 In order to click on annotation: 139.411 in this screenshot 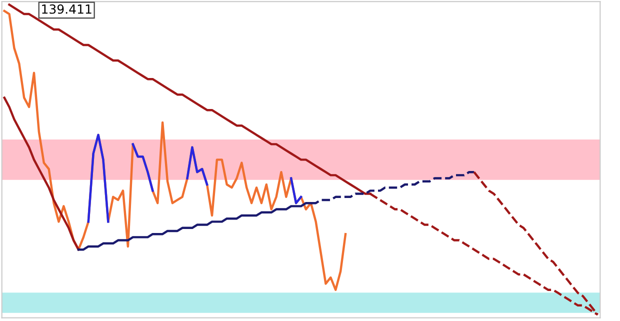, I will do `click(67, 9)`.